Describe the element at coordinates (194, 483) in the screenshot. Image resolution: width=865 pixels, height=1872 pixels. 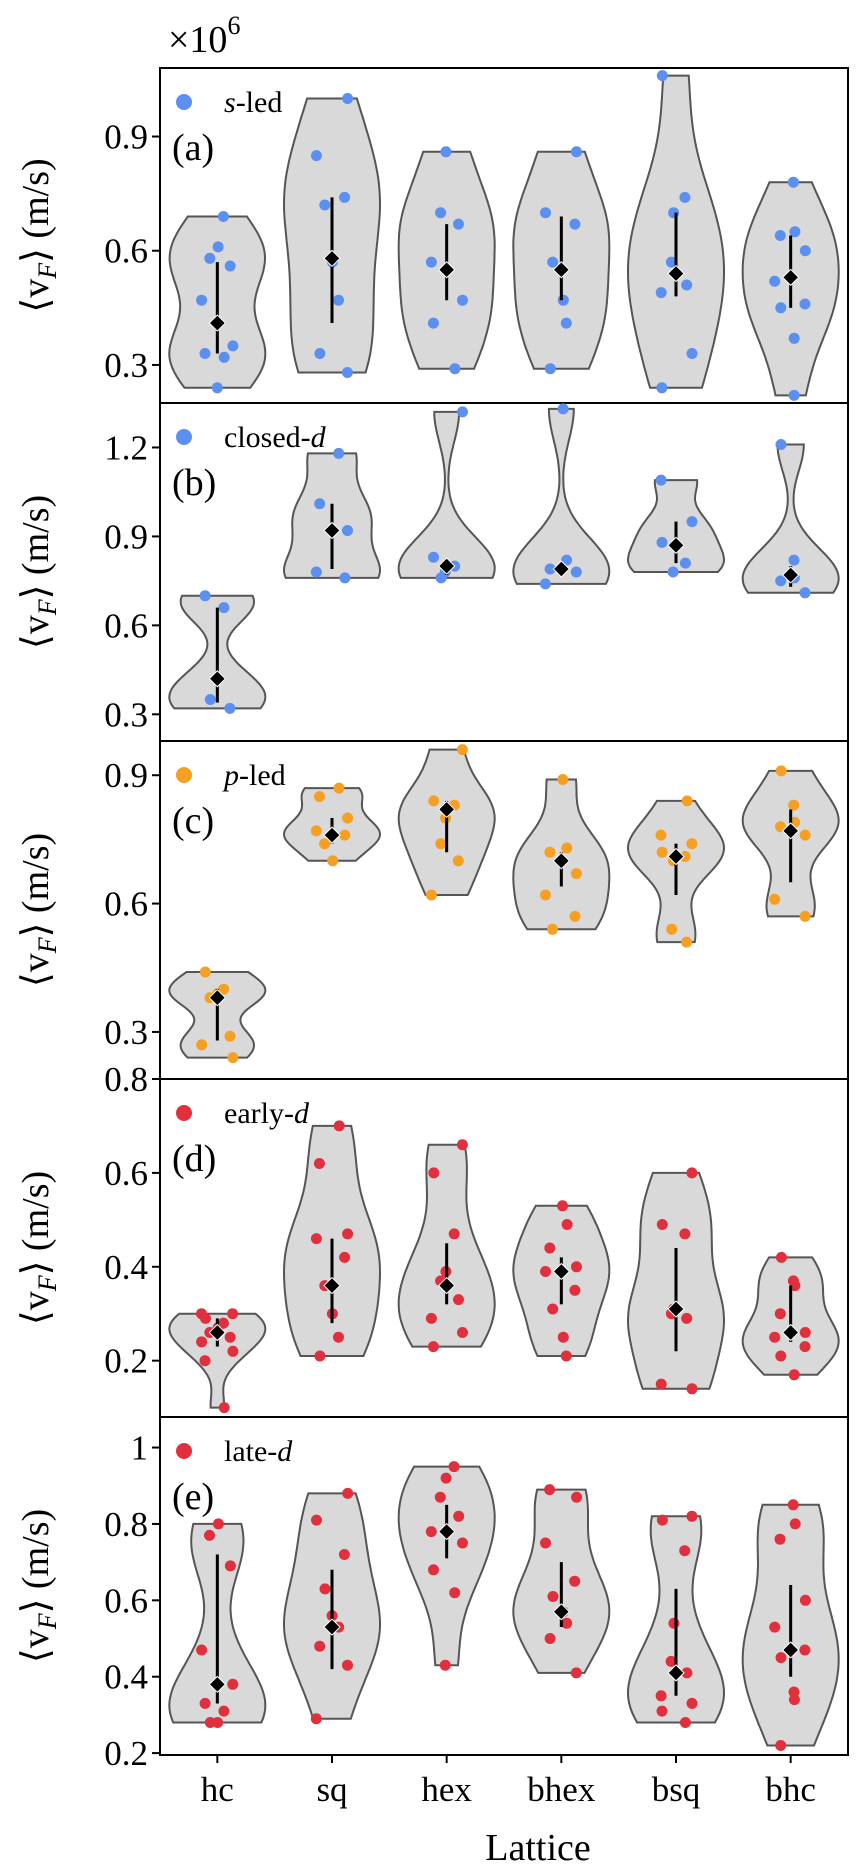
I see `panel-tag: (b)` at that location.